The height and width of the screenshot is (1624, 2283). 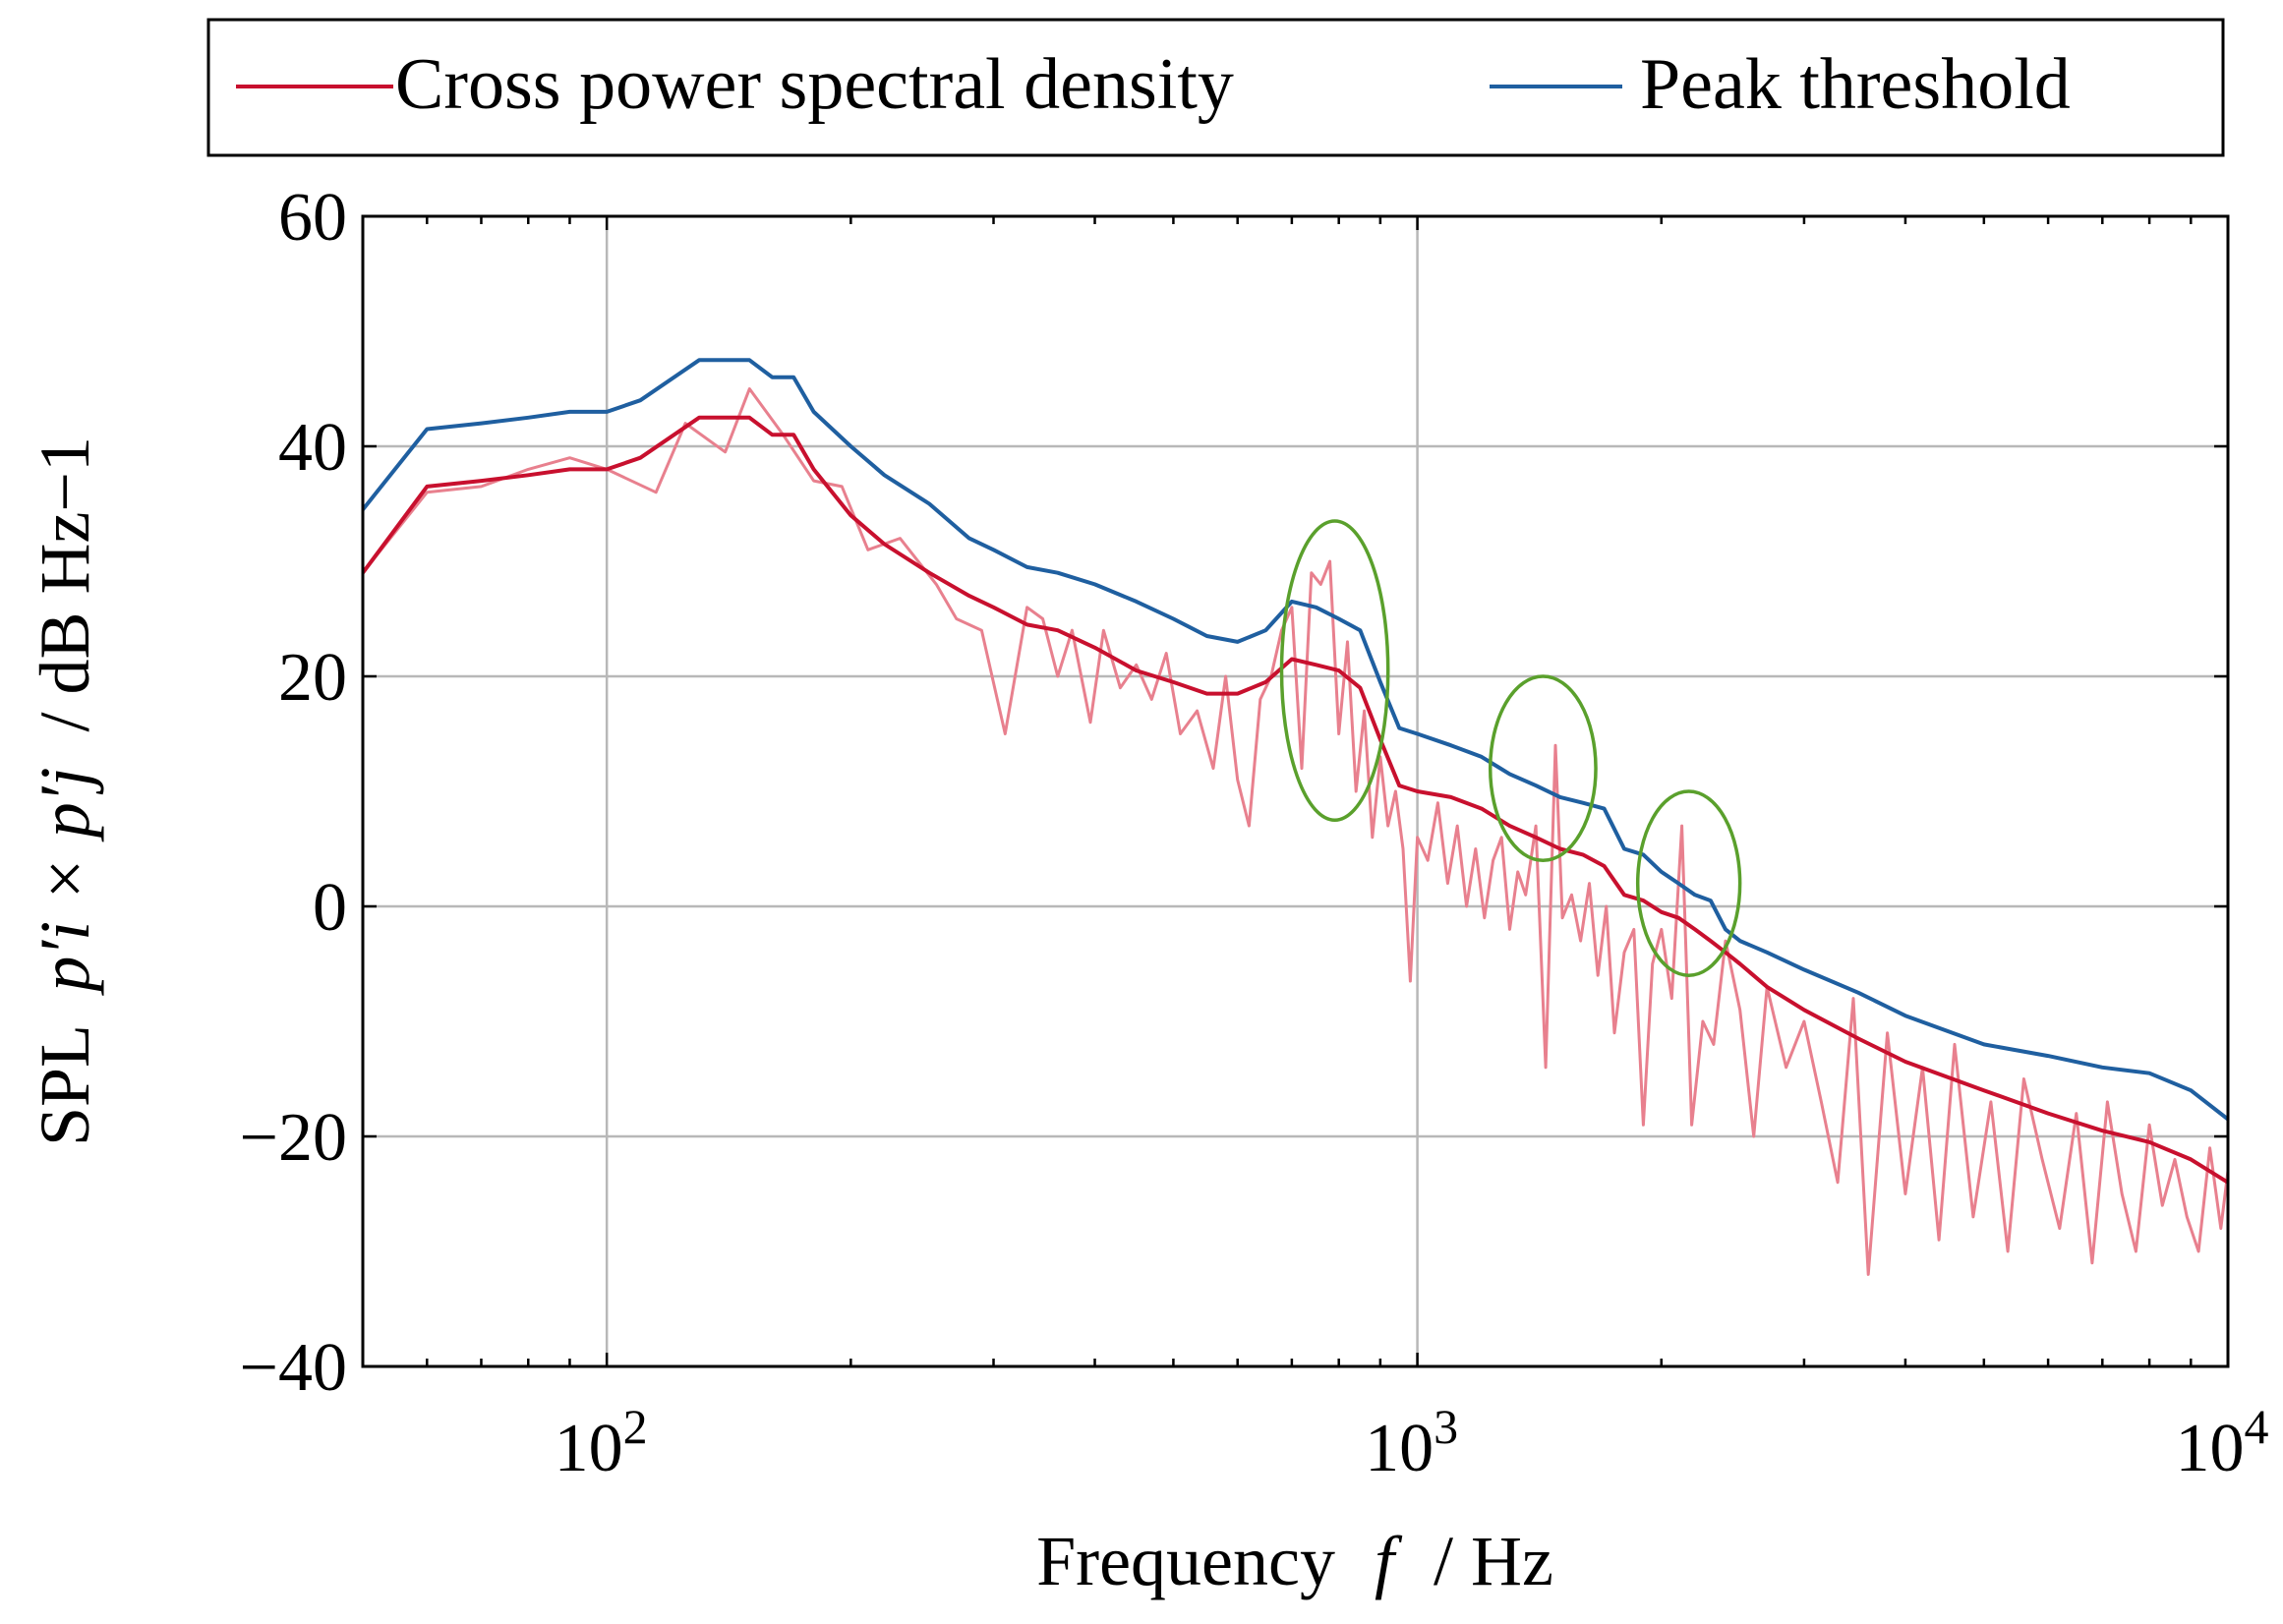 I want to click on y-tick-label: 0, so click(x=330, y=908).